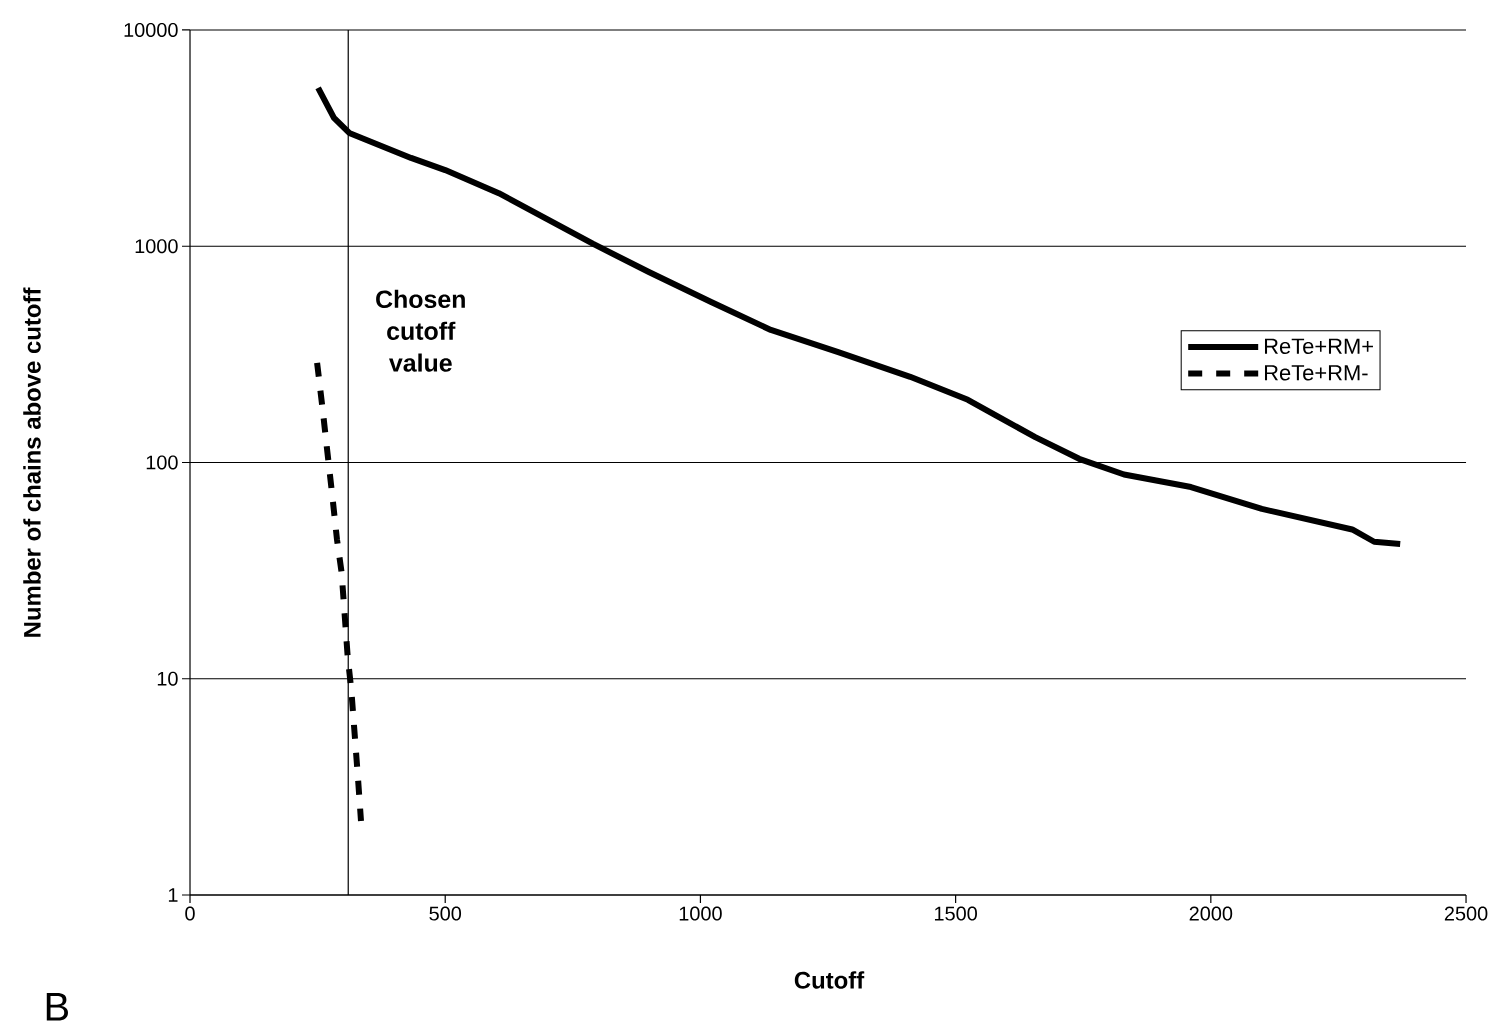 The width and height of the screenshot is (1506, 1026). Describe the element at coordinates (151, 30) in the screenshot. I see `y-tick-label: 10000` at that location.